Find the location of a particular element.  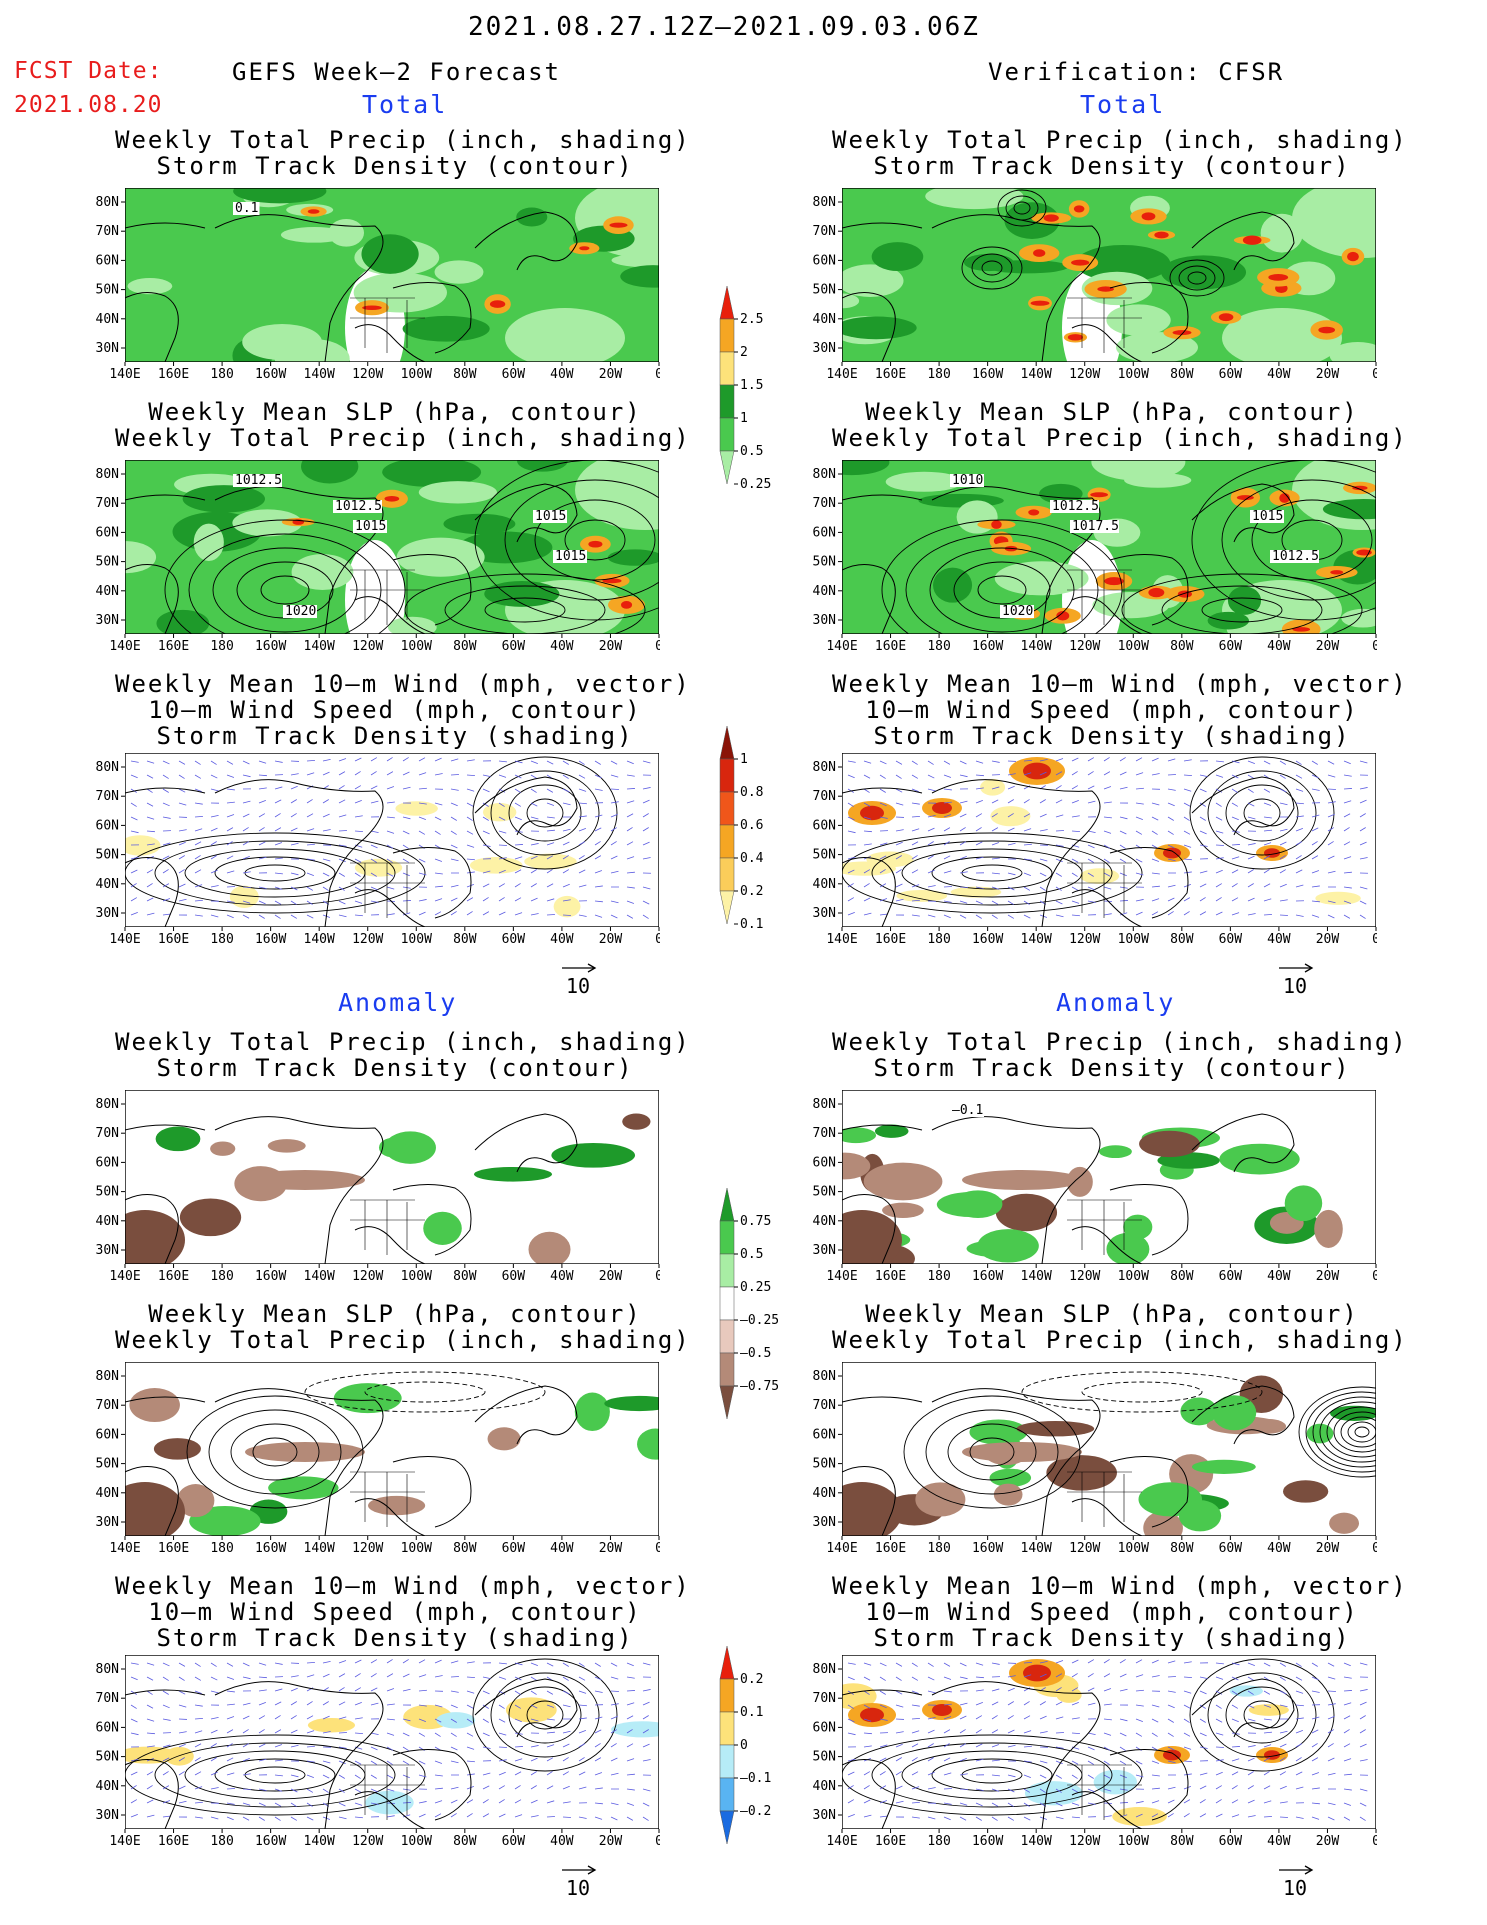

section-total-right: Total is located at coordinates (1123, 104).